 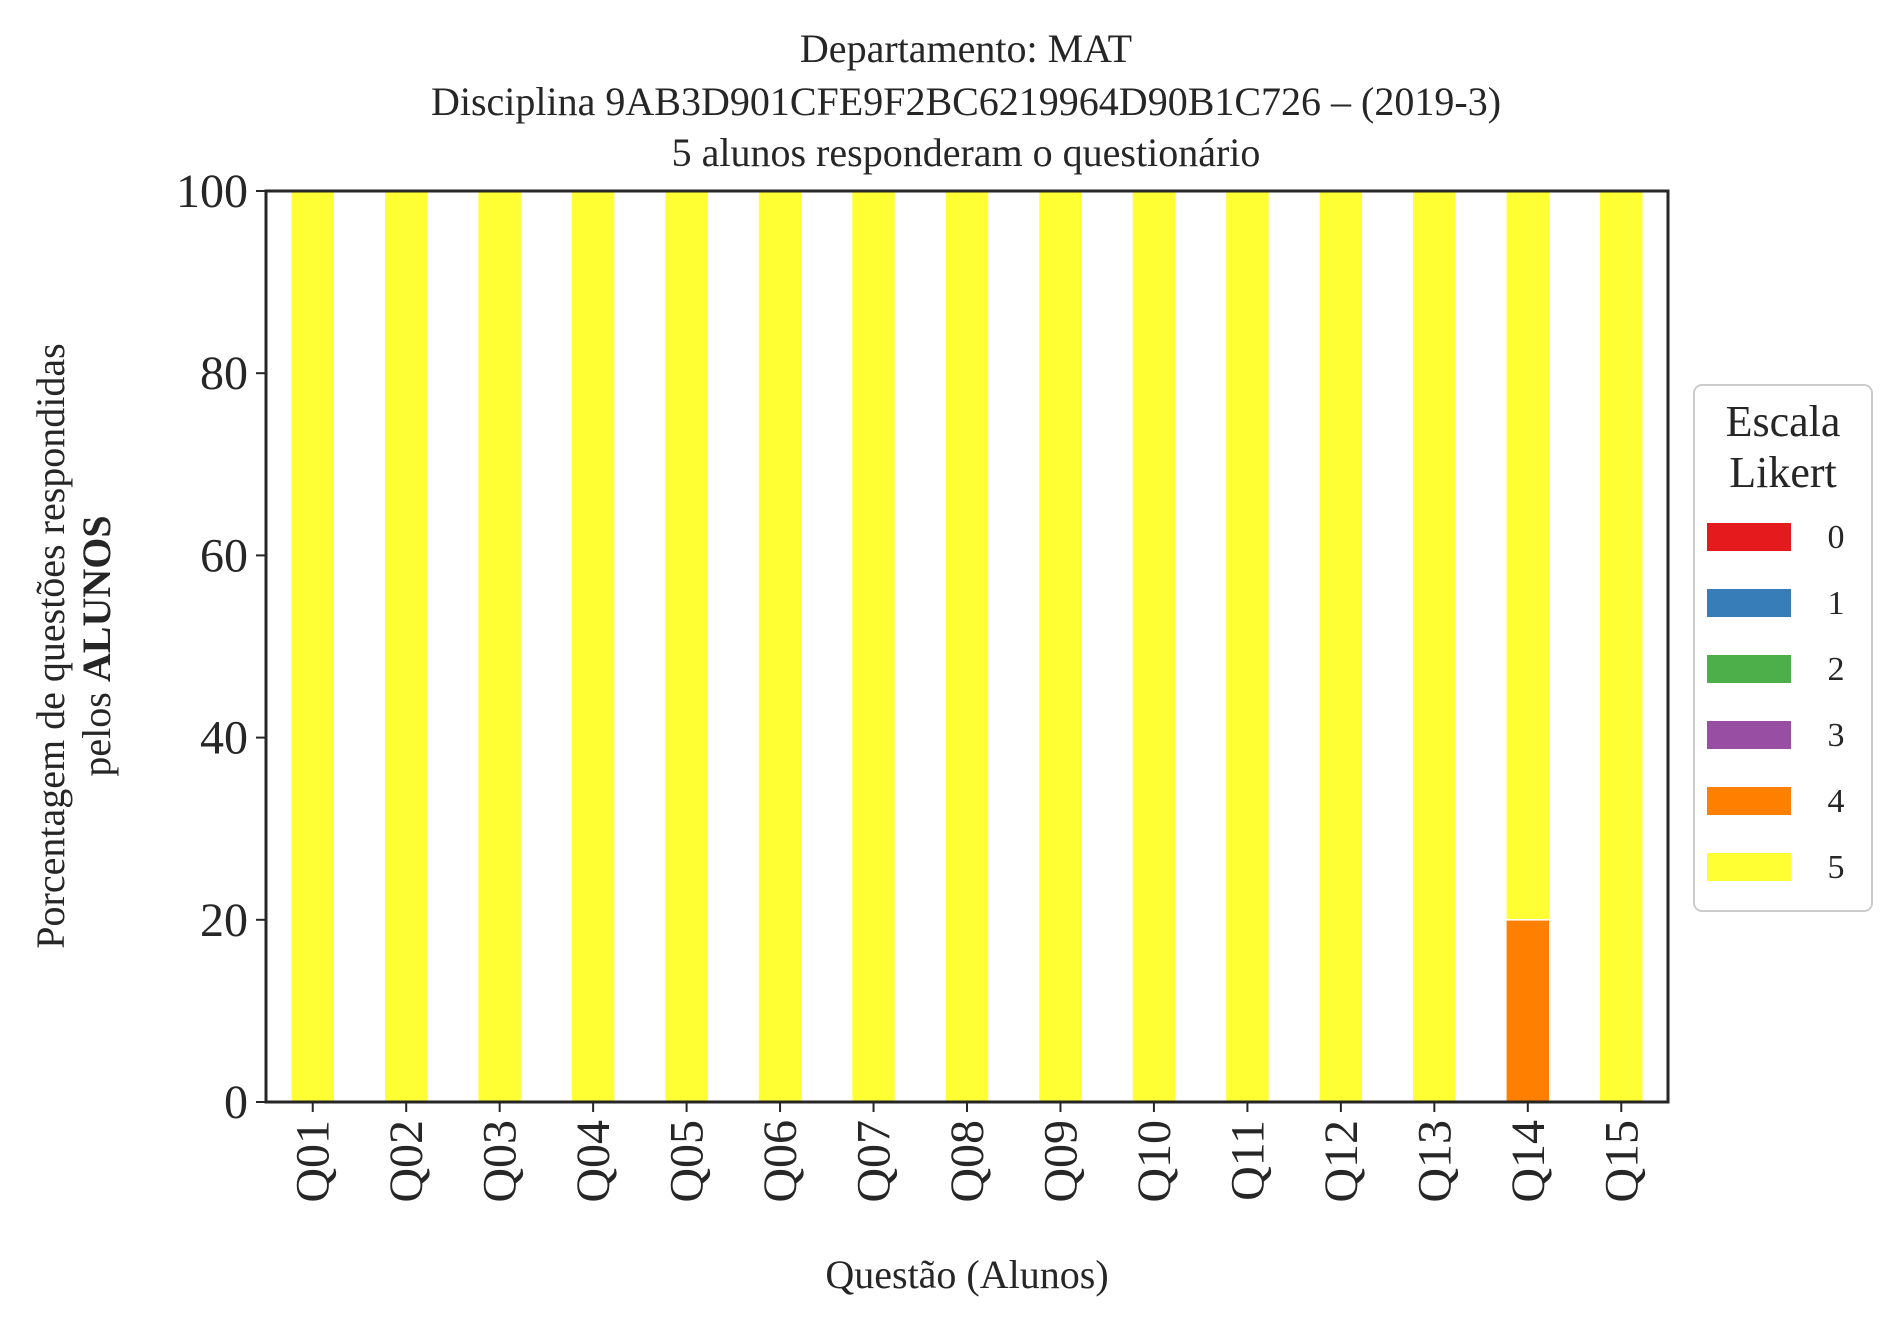 What do you see at coordinates (1621, 1161) in the screenshot?
I see `x-tick-label-q15: Q15` at bounding box center [1621, 1161].